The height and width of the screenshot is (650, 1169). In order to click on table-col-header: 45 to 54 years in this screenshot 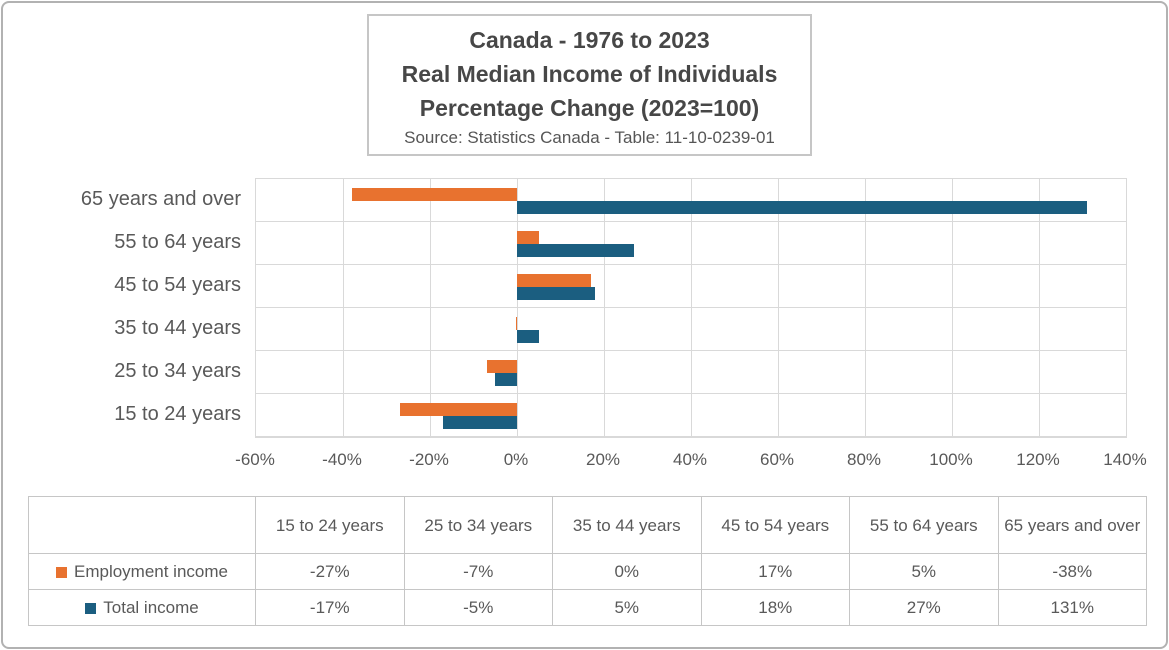, I will do `click(775, 525)`.